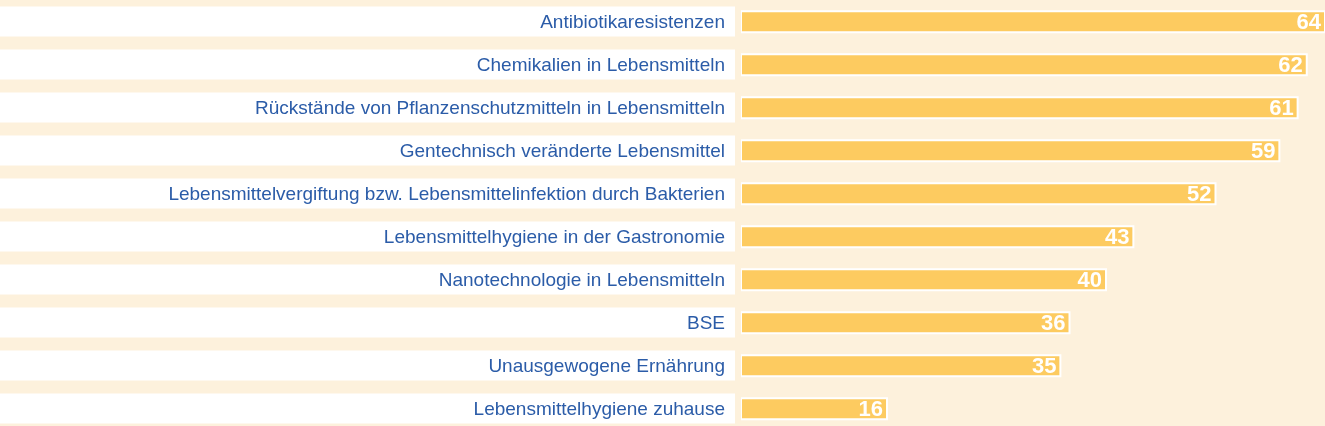  What do you see at coordinates (1117, 237) in the screenshot?
I see `data-label: 43` at bounding box center [1117, 237].